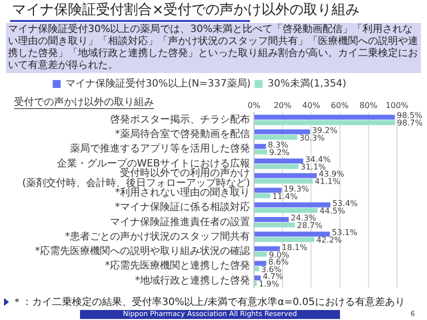 Image resolution: width=427 pixels, height=320 pixels. What do you see at coordinates (333, 211) in the screenshot?
I see `data-label: 44.5%` at bounding box center [333, 211].